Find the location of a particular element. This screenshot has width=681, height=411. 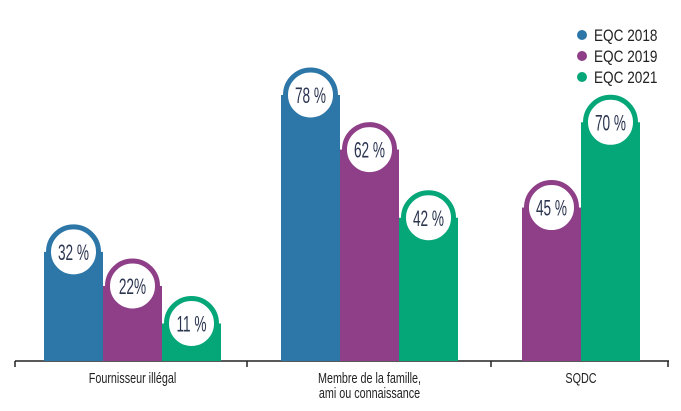

category-label: ami ou connaissance is located at coordinates (369, 392).